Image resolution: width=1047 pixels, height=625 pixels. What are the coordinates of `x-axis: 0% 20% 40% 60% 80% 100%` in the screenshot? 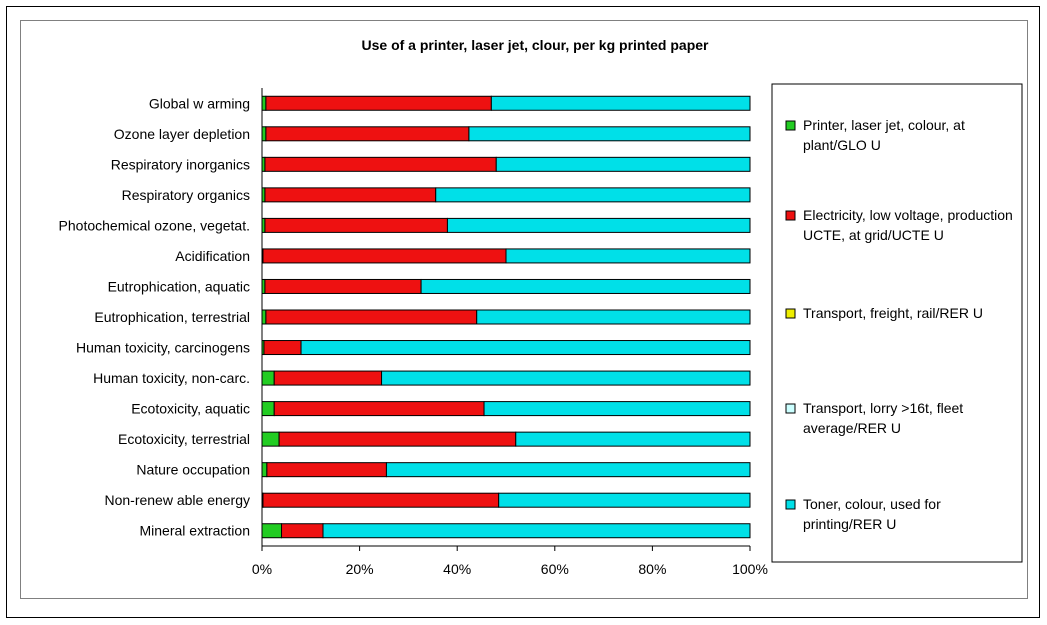 It's located at (510, 561).